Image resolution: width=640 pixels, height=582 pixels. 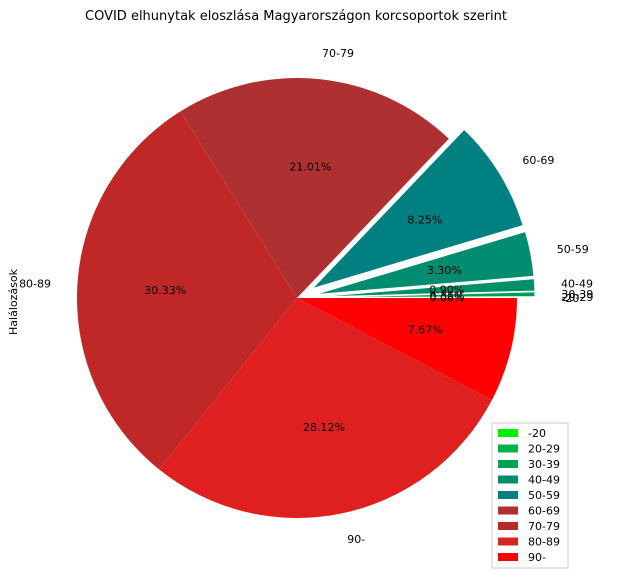 I want to click on slice-percent-label: 0.90%, so click(x=446, y=290).